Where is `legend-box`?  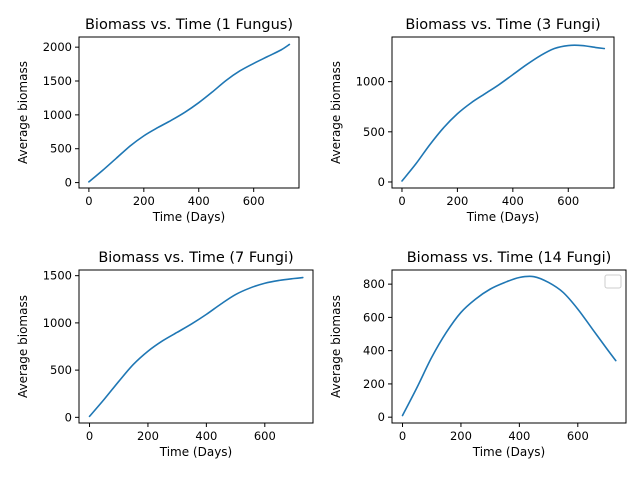 legend-box is located at coordinates (613, 281).